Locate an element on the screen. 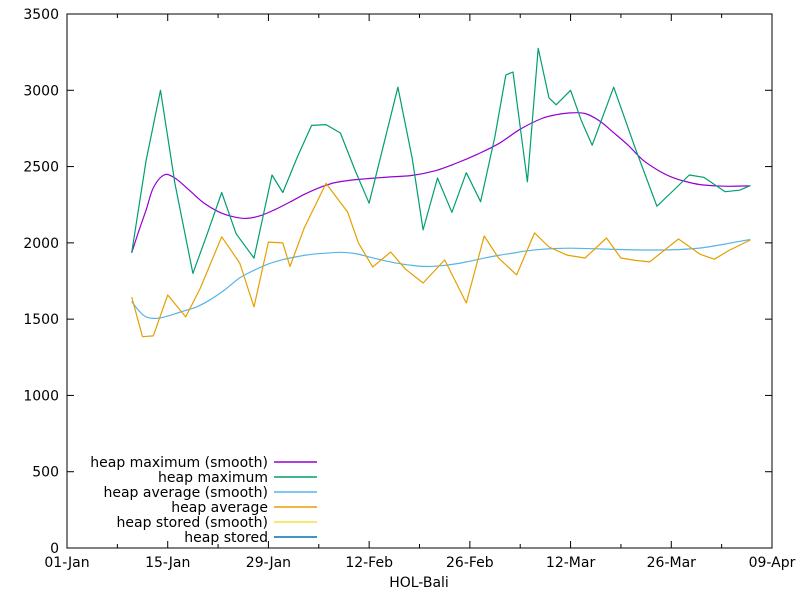 Image resolution: width=800 pixels, height=604 pixels. x-tick-label: 26-Feb is located at coordinates (470, 563).